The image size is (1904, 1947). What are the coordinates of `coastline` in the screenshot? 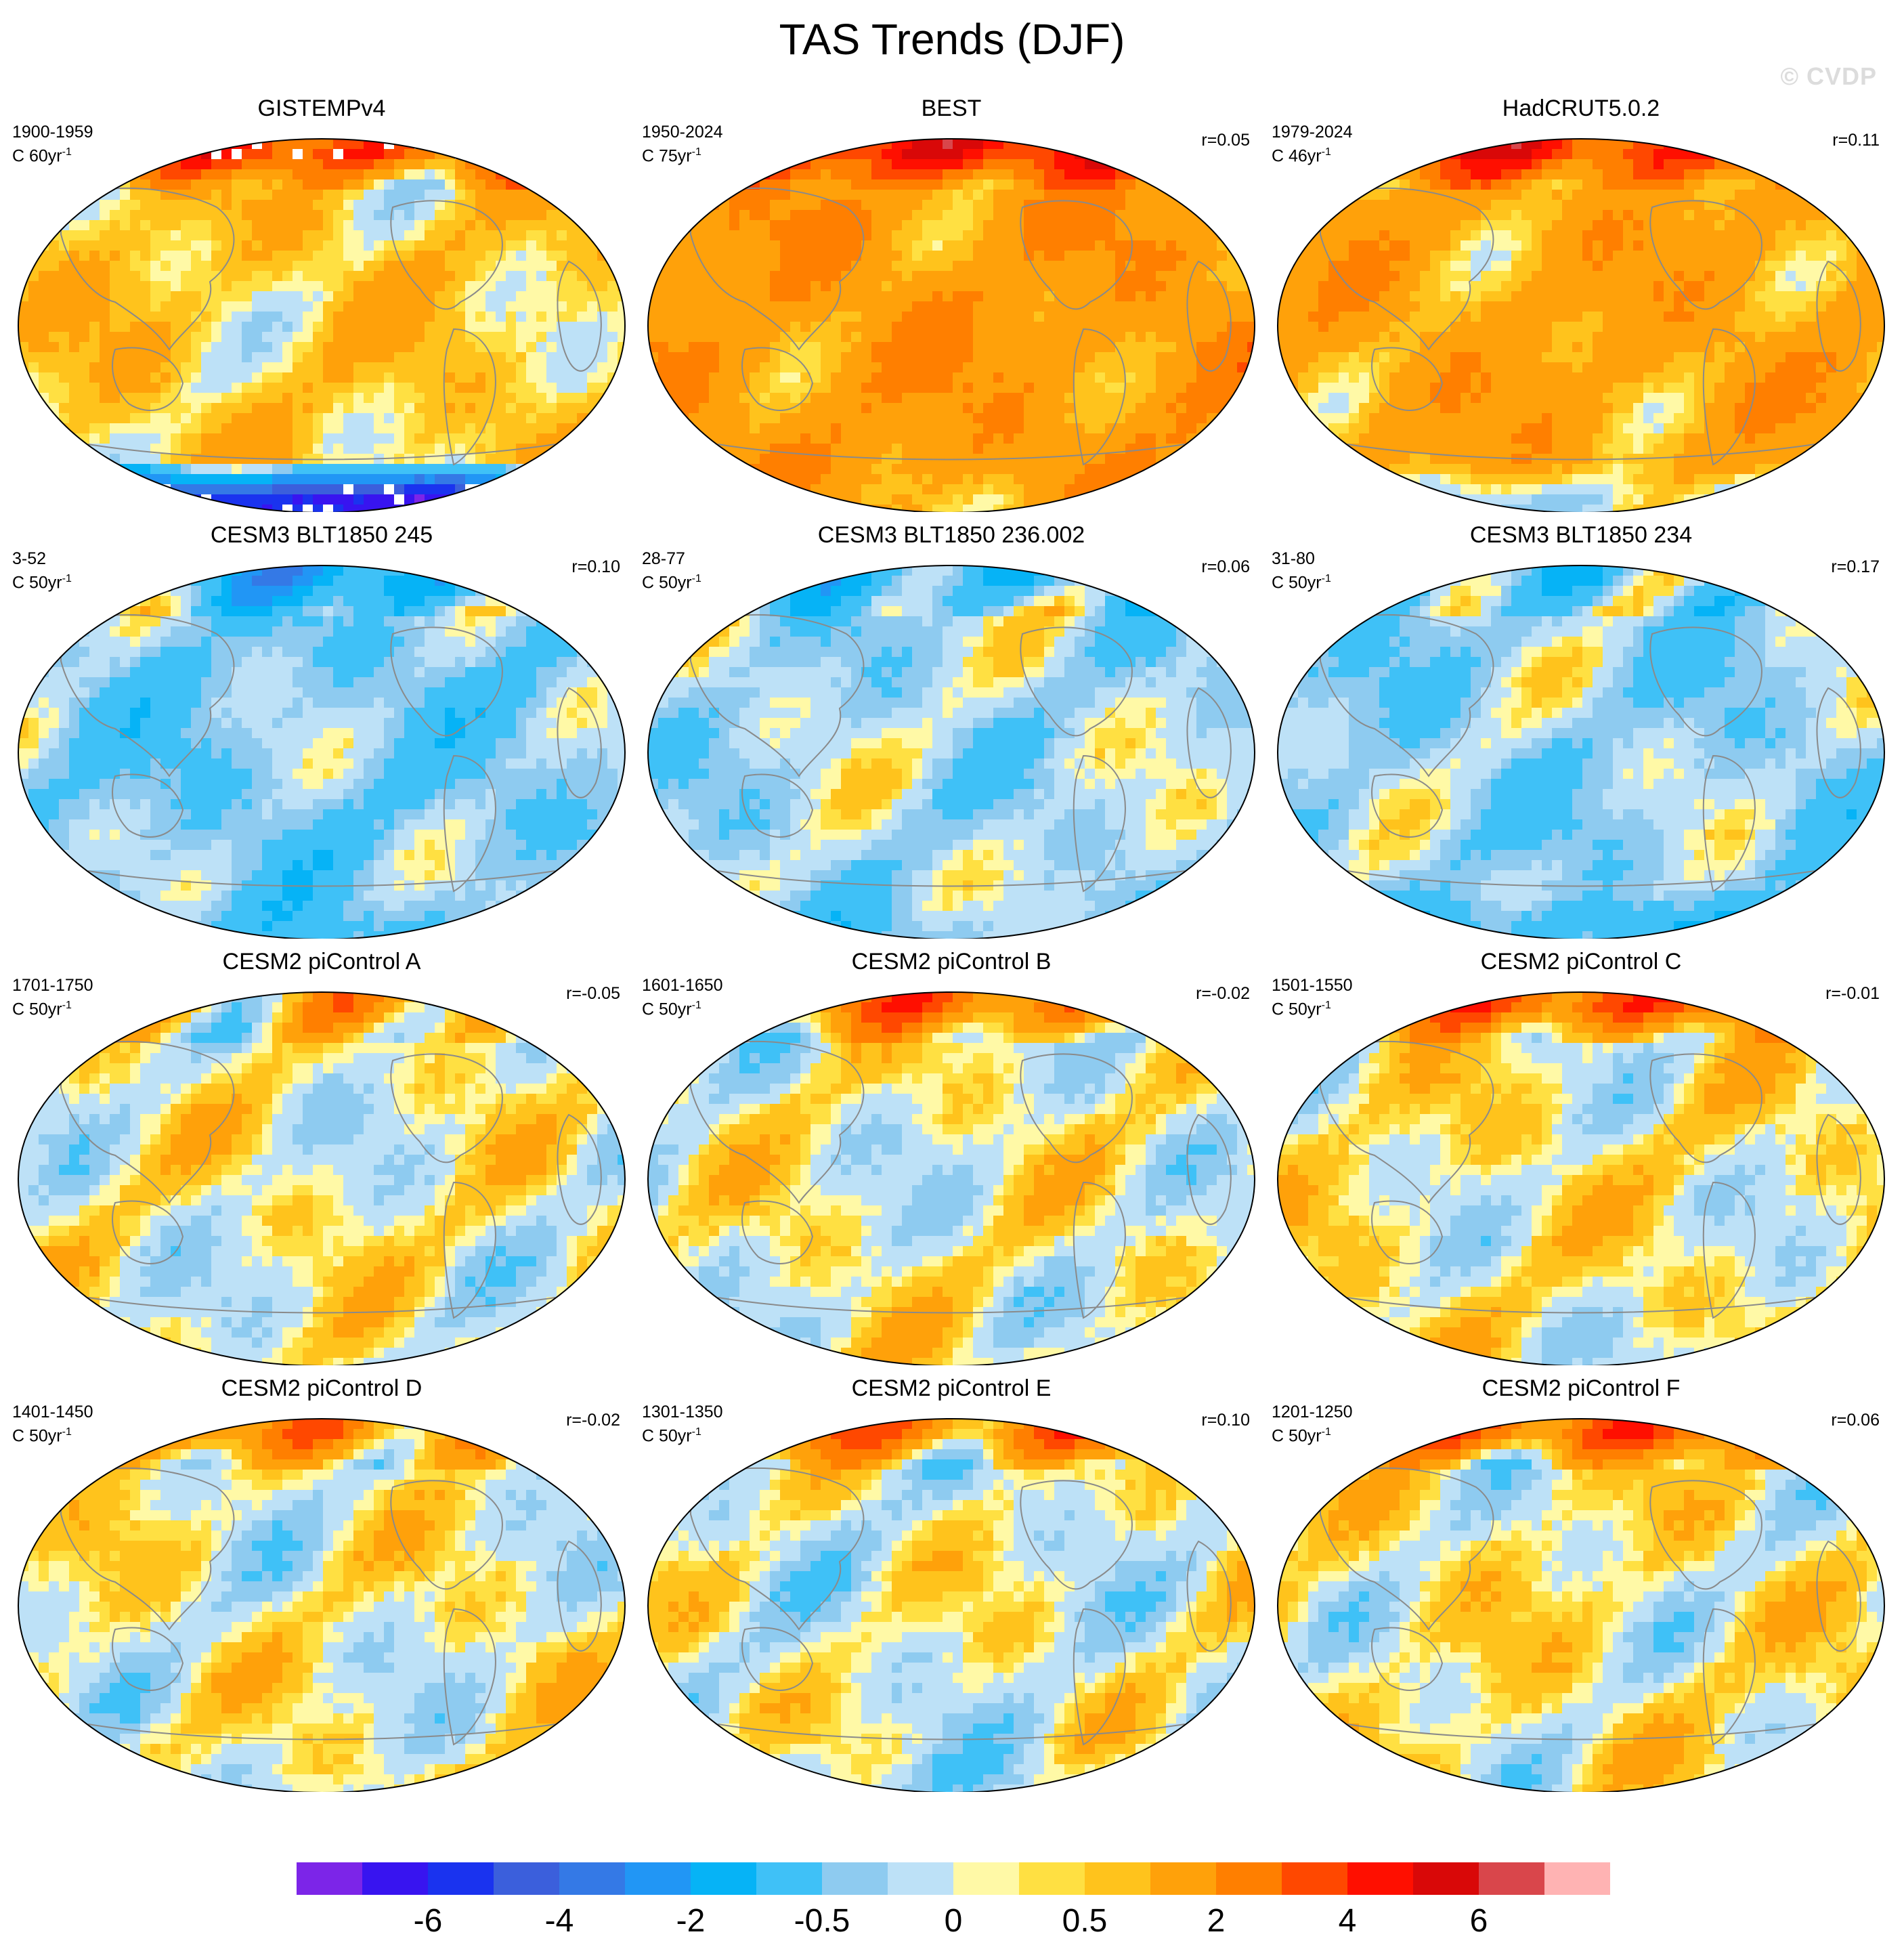 It's located at (470, 397).